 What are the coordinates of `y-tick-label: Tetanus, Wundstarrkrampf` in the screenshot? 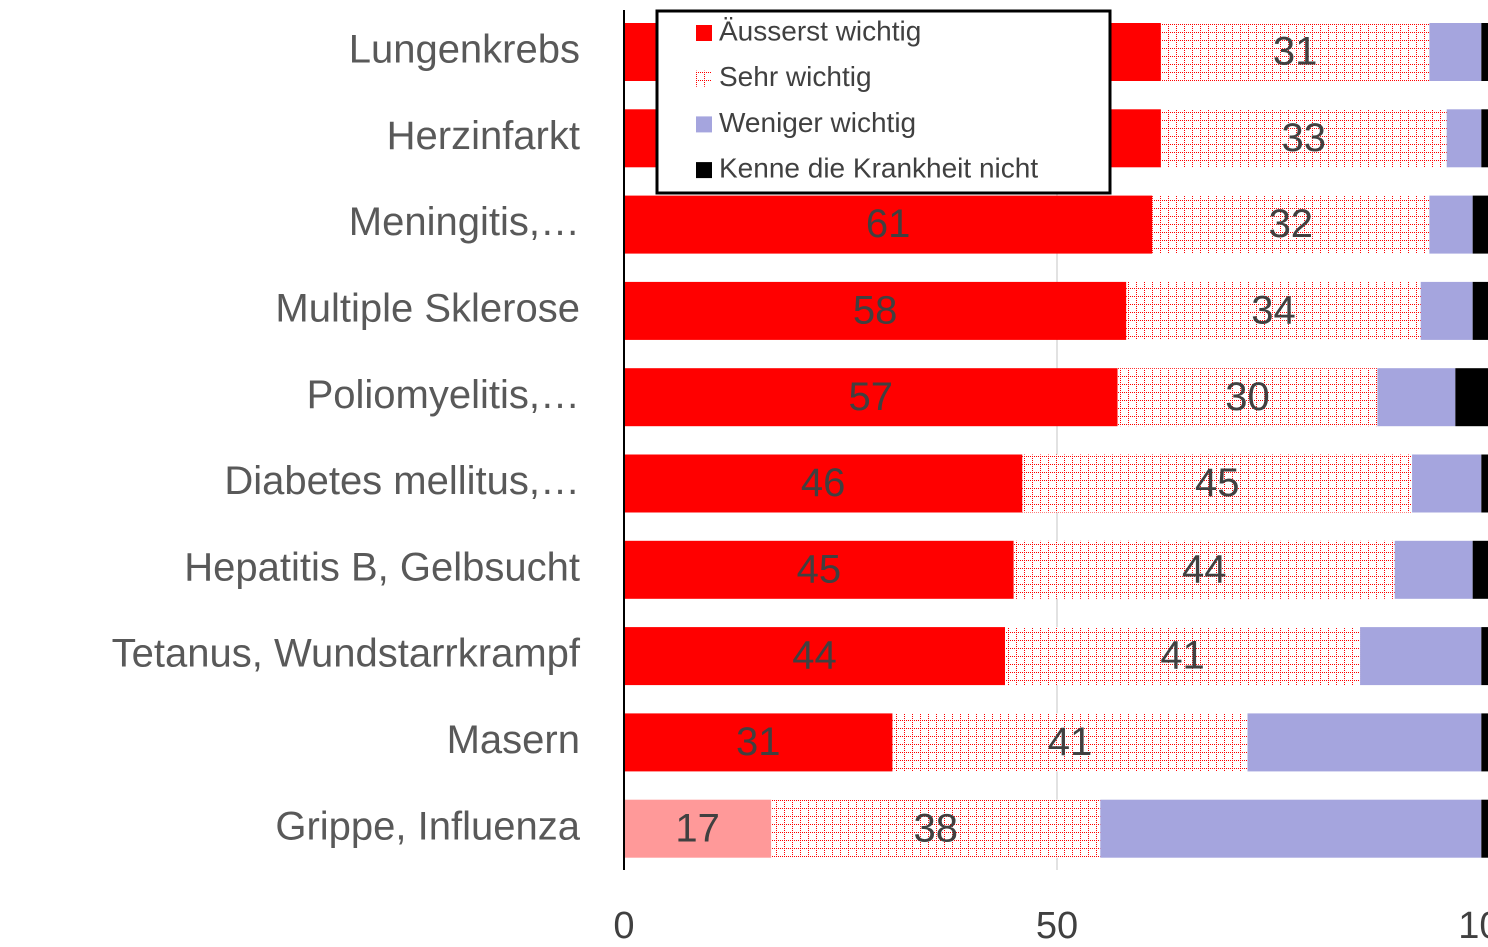 It's located at (346, 654).